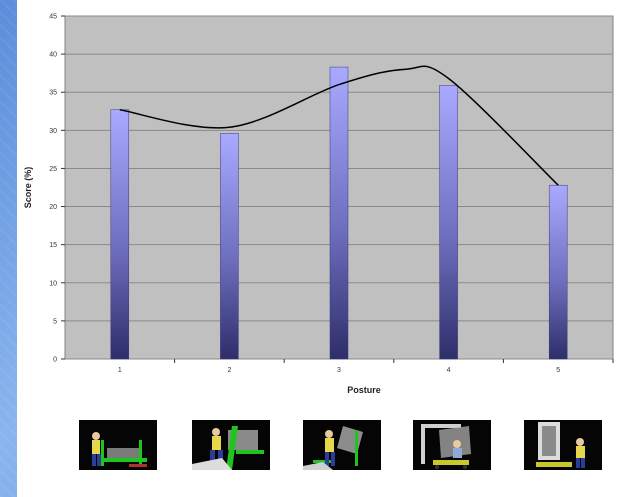  What do you see at coordinates (53, 245) in the screenshot?
I see `y-tick-label-15: 15` at bounding box center [53, 245].